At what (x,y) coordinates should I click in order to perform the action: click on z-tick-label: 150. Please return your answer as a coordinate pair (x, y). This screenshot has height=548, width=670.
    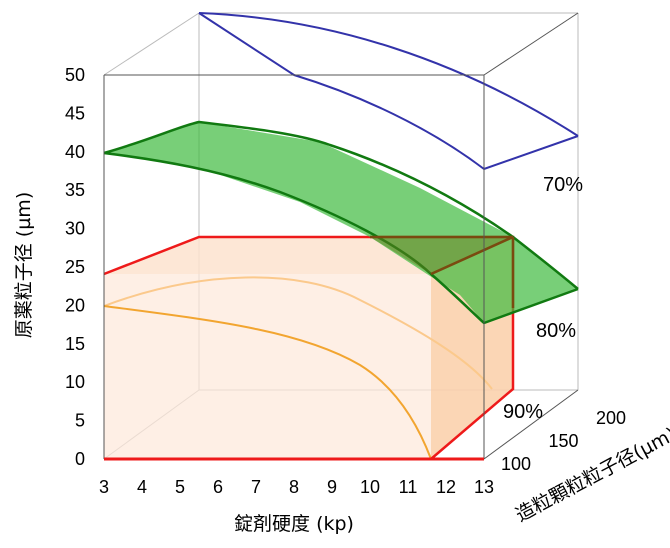
    Looking at the image, I should click on (564, 441).